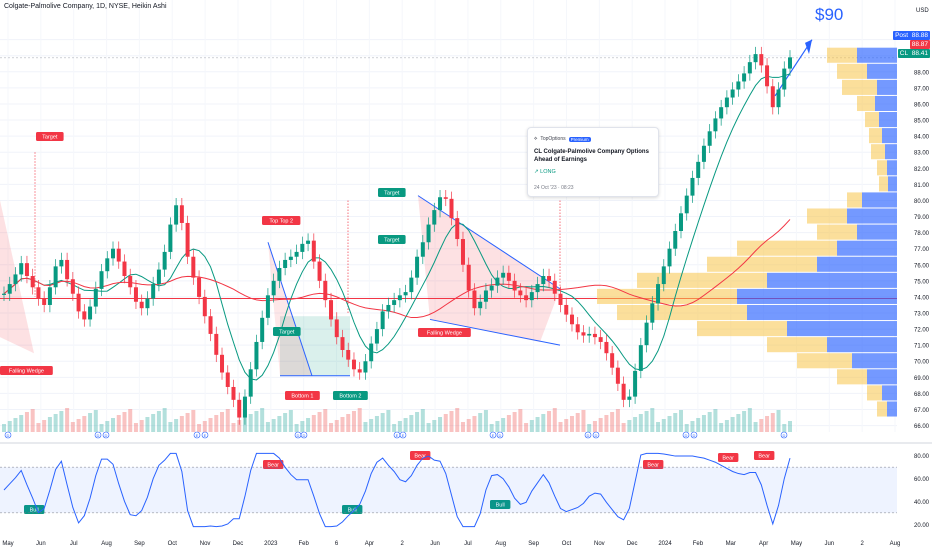 Image resolution: width=932 pixels, height=550 pixels. What do you see at coordinates (922, 457) in the screenshot?
I see `rsi-tick-label: 80.00` at bounding box center [922, 457].